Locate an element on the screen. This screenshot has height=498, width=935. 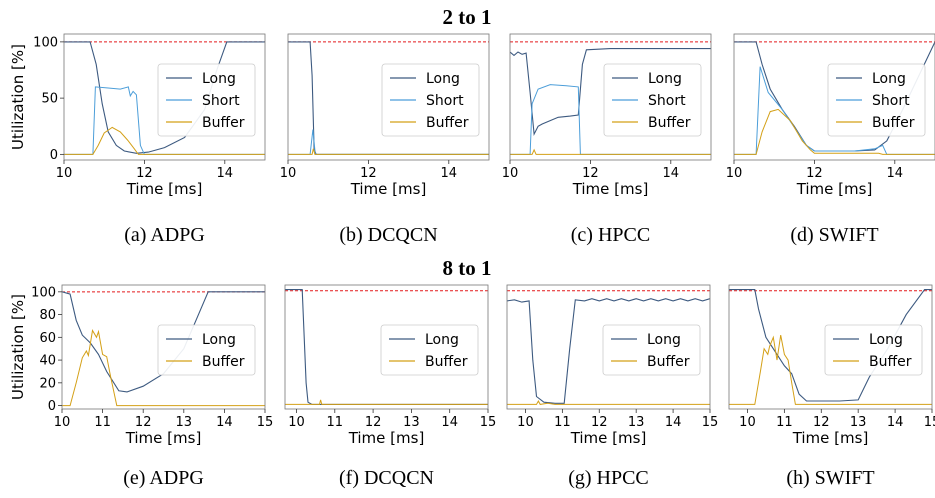
y-tick-label: 100 is located at coordinates (43, 292).